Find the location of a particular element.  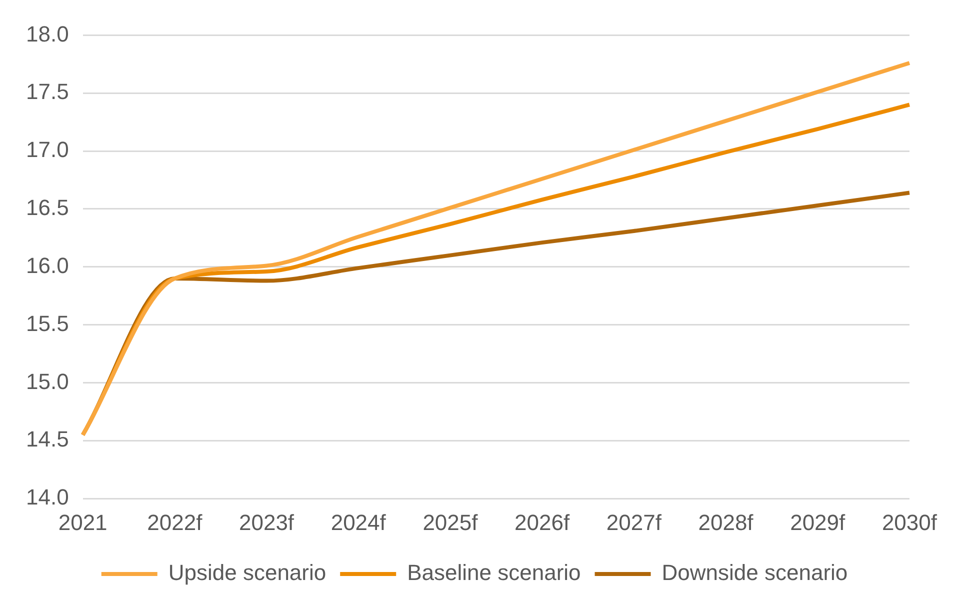

y-tick-label: 16.5 is located at coordinates (47, 207).